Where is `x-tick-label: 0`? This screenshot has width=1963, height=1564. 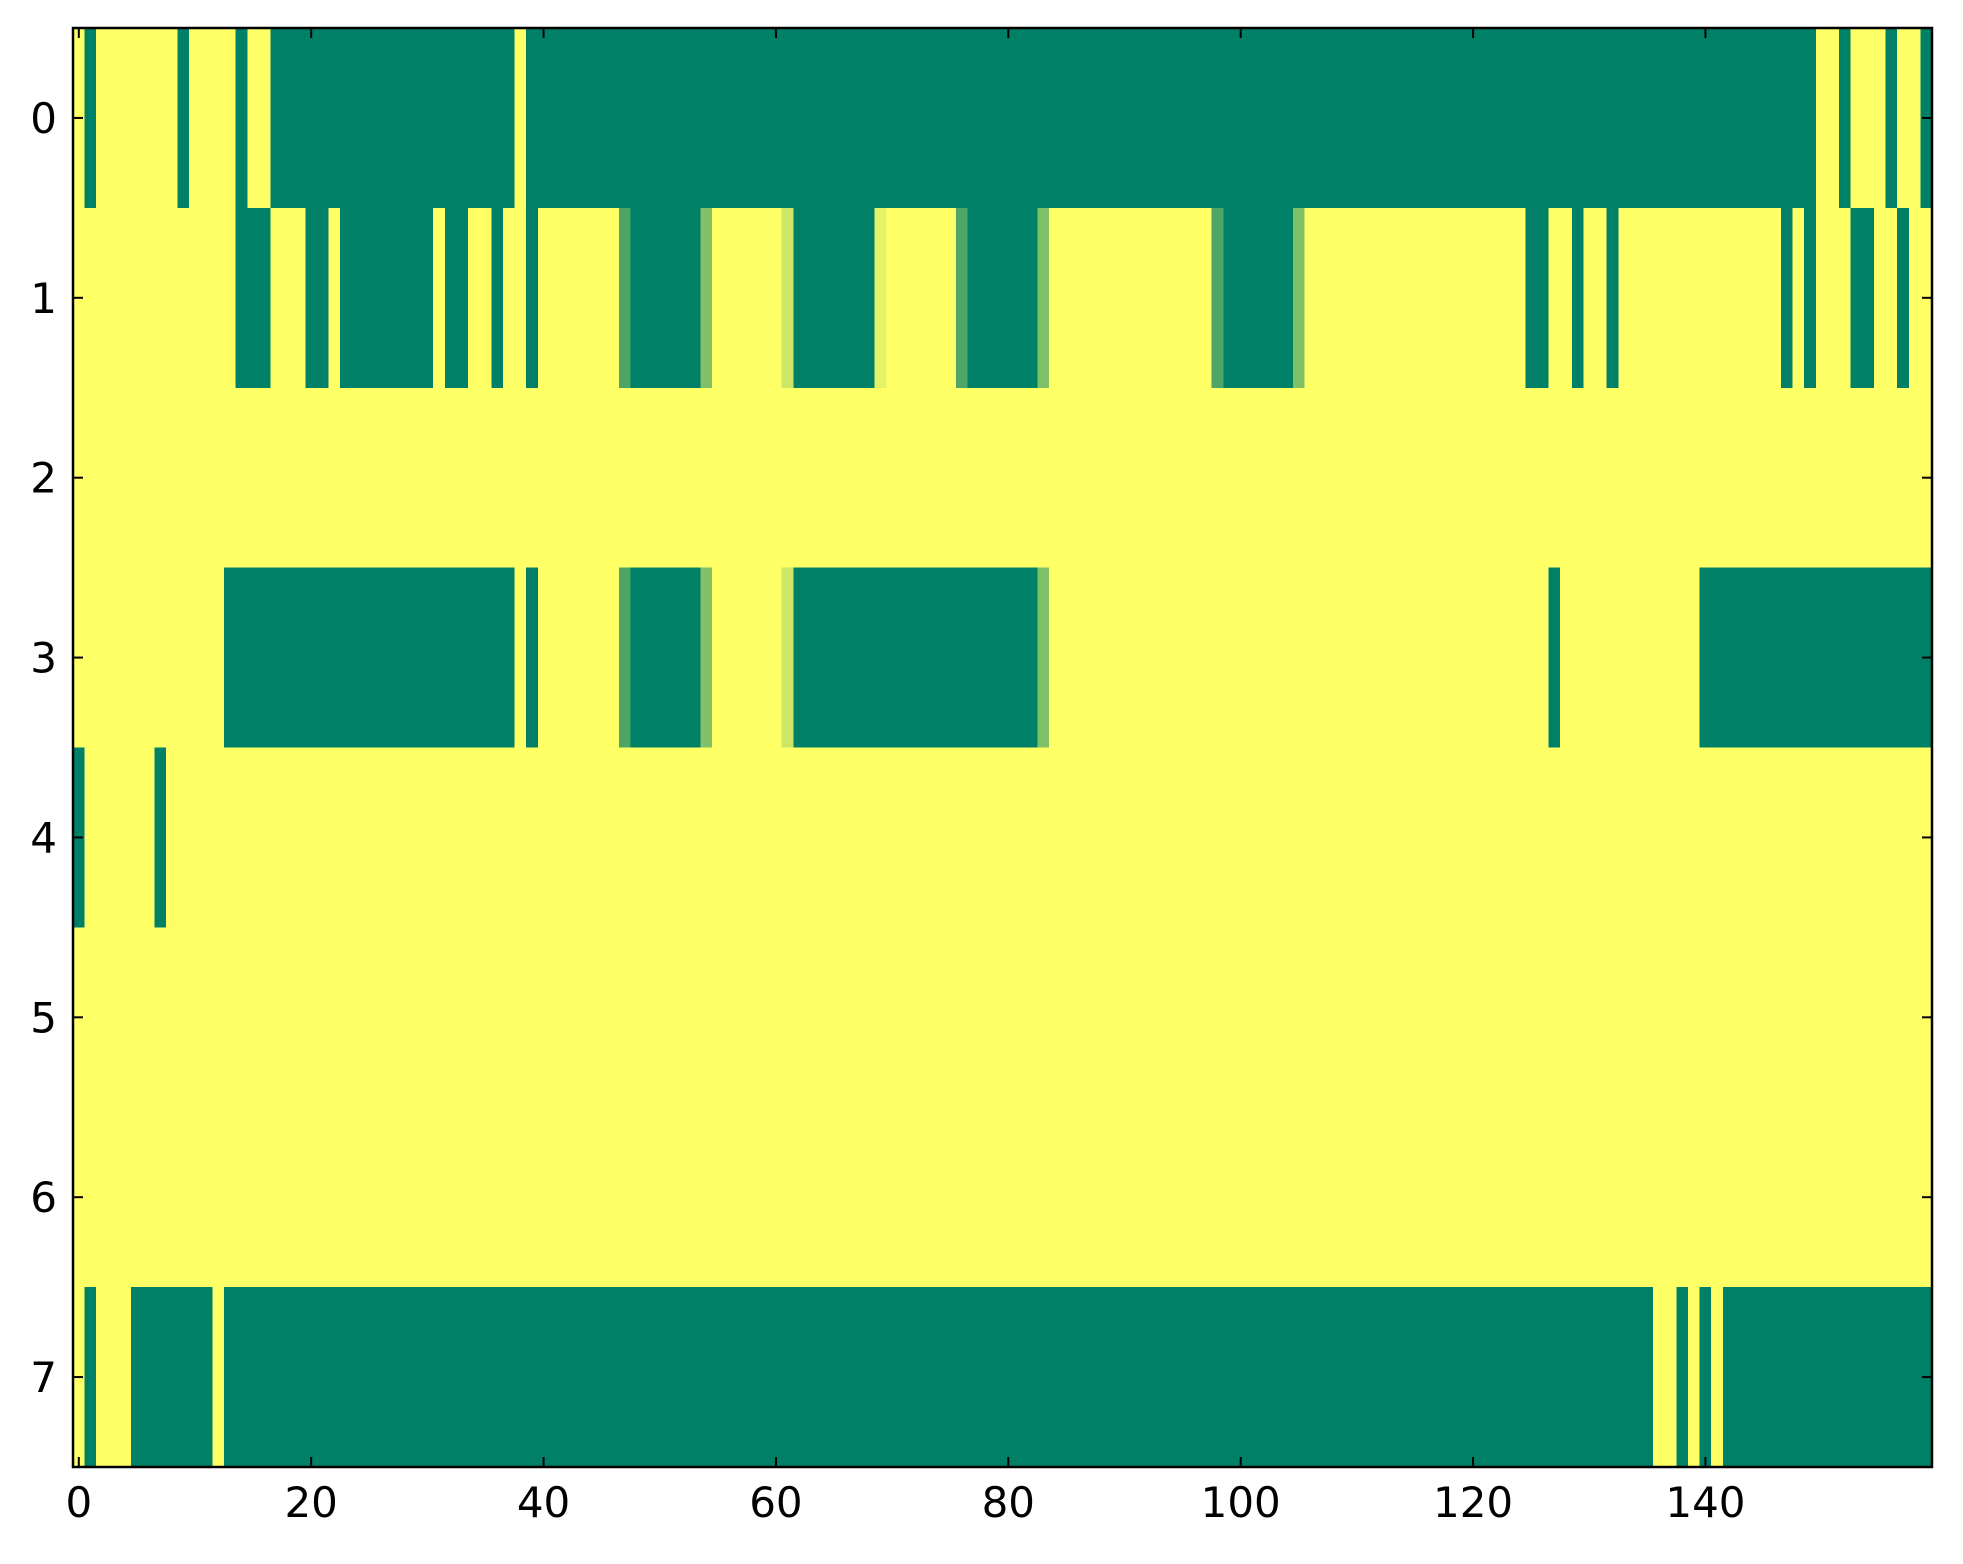 x-tick-label: 0 is located at coordinates (78, 1502).